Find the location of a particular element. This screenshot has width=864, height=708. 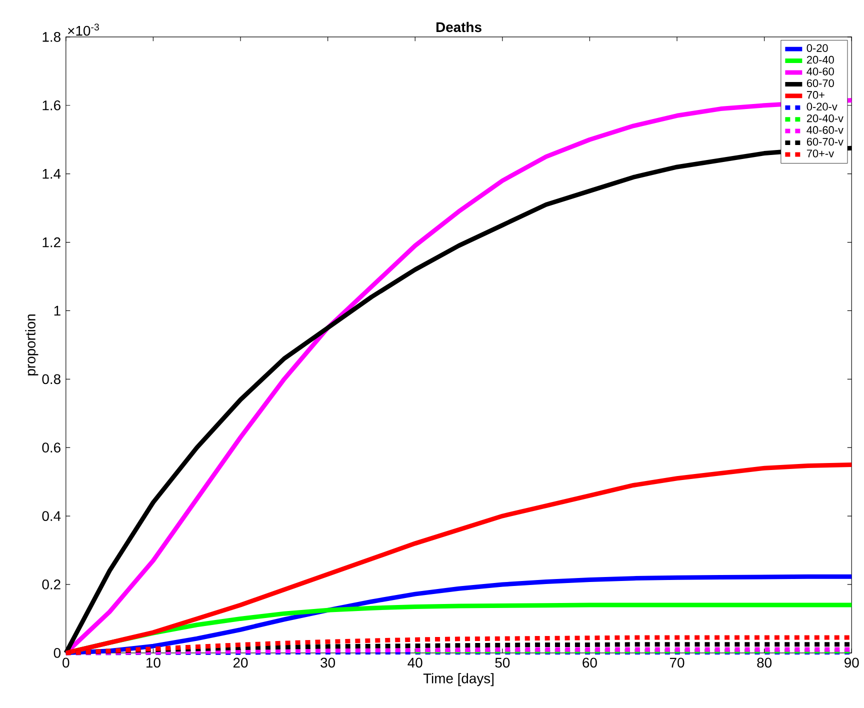

legend-label: 20-40 is located at coordinates (820, 60).